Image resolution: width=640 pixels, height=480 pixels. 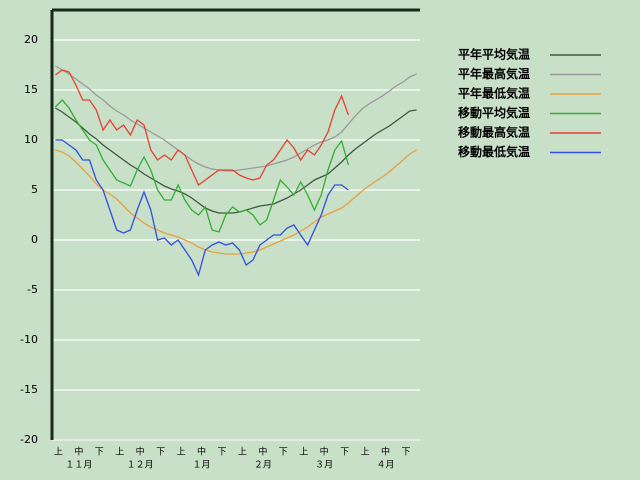 What do you see at coordinates (494, 151) in the screenshot?
I see `legend-label: 移動最低気温` at bounding box center [494, 151].